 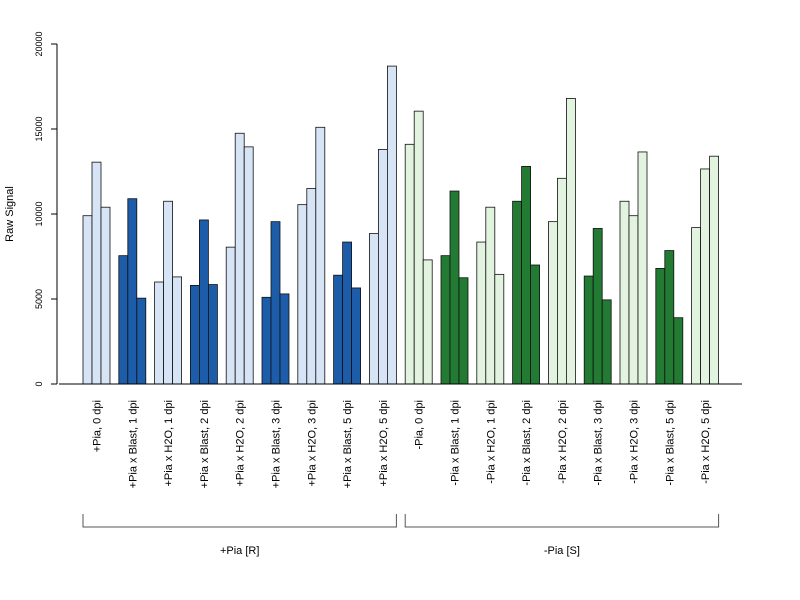 I want to click on category-label: -Pia x H2O, 2 dpi, so click(x=563, y=442).